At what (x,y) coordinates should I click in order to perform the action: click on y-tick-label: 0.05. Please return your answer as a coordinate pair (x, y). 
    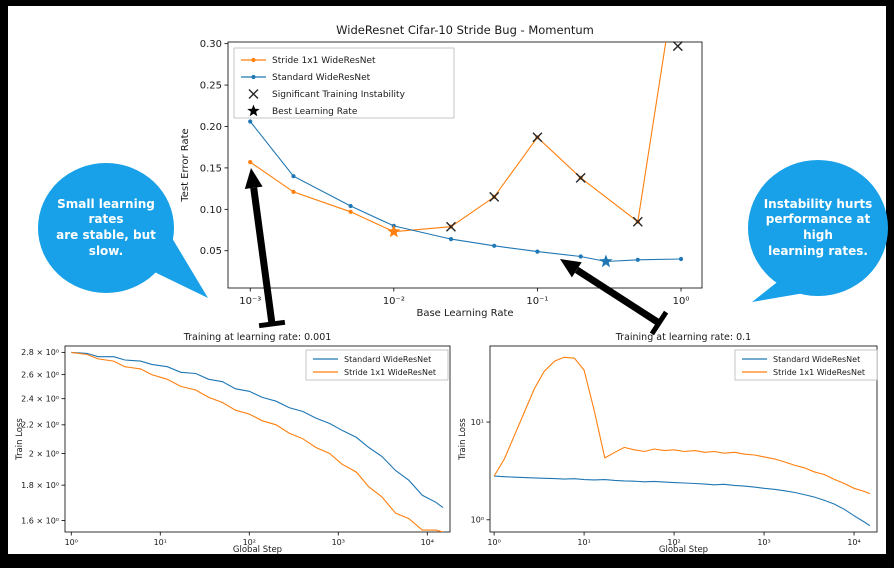
    Looking at the image, I should click on (211, 251).